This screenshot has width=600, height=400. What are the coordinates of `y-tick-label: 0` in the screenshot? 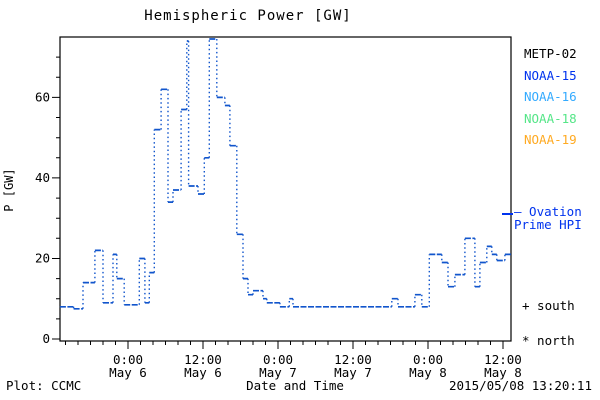 It's located at (46, 338).